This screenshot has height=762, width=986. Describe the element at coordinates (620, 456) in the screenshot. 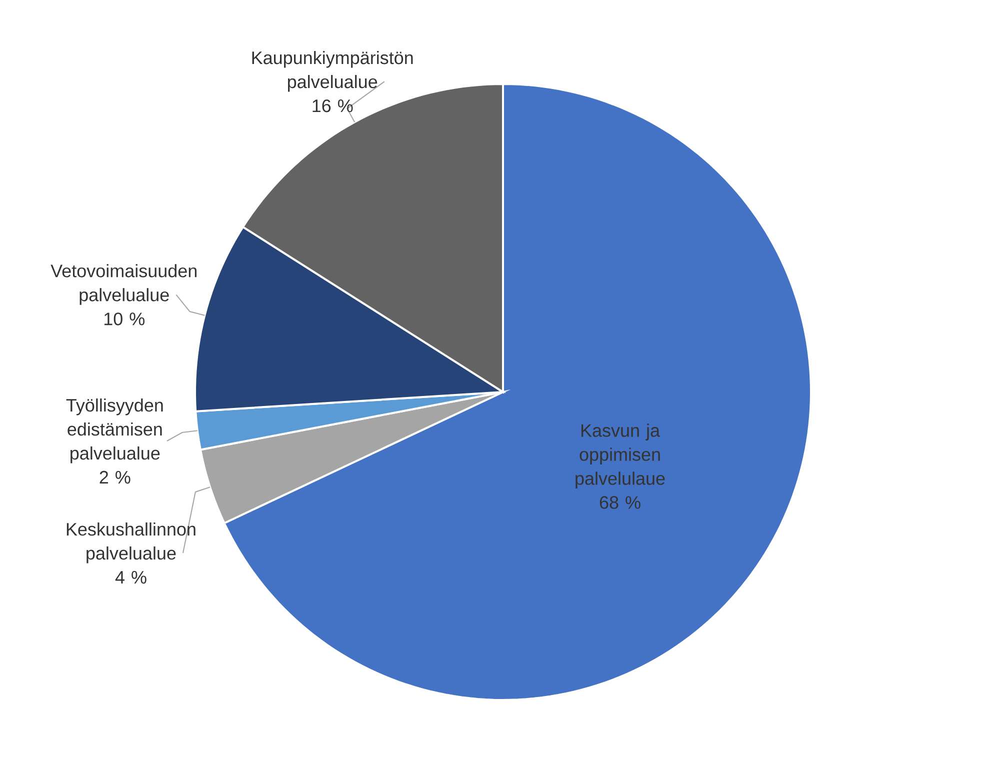

I see `slice-label: Kasvun ja oppimisen palvelulaue` at that location.